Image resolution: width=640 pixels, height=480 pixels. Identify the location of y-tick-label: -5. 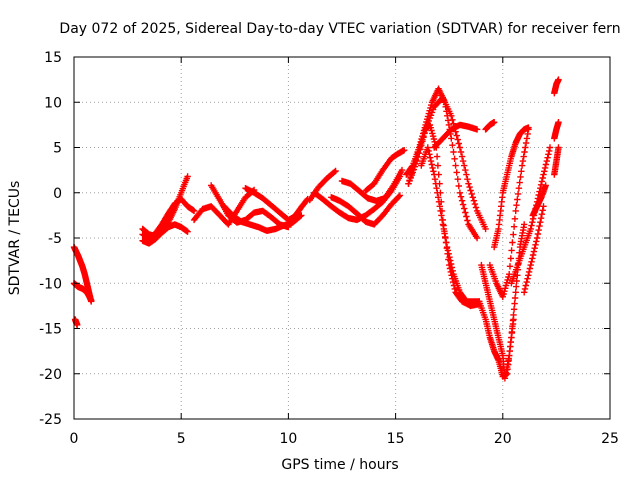
(55, 239).